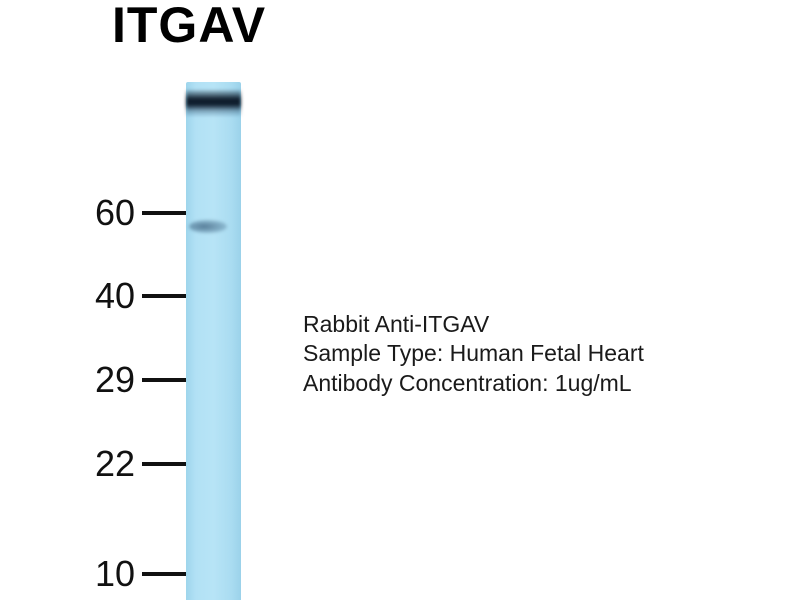  What do you see at coordinates (114, 573) in the screenshot?
I see `mw-marker-label: 10` at bounding box center [114, 573].